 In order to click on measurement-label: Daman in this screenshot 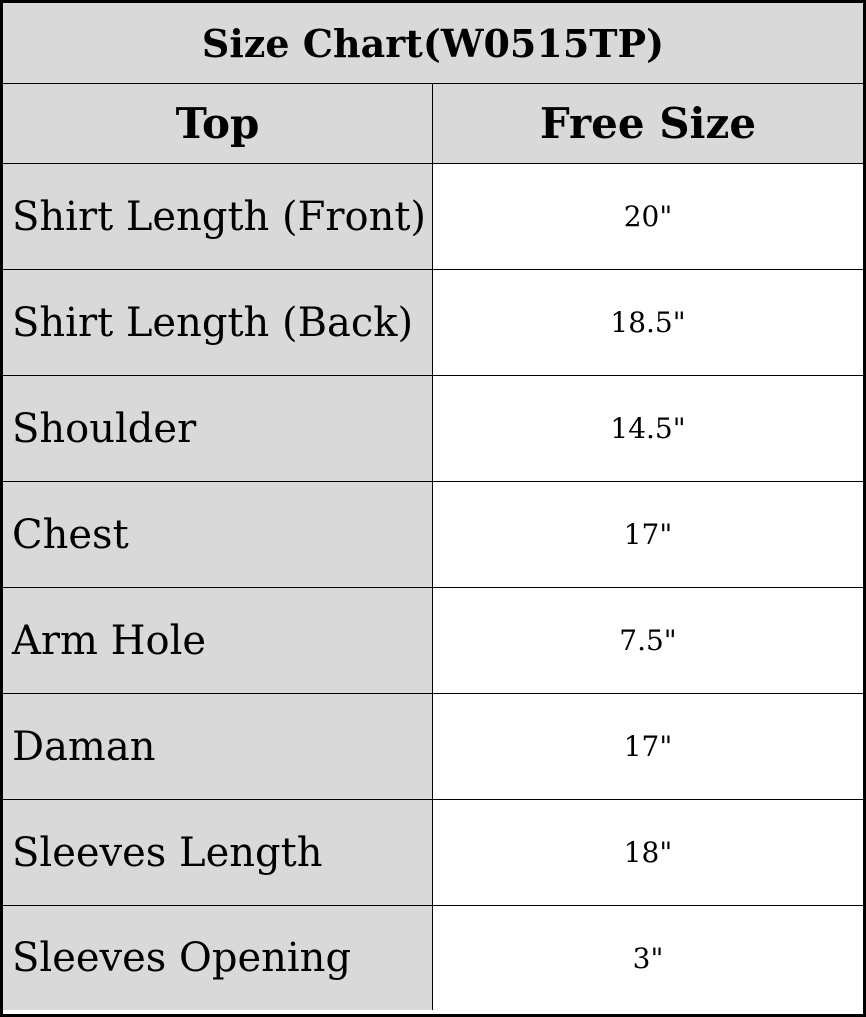, I will do `click(218, 746)`.